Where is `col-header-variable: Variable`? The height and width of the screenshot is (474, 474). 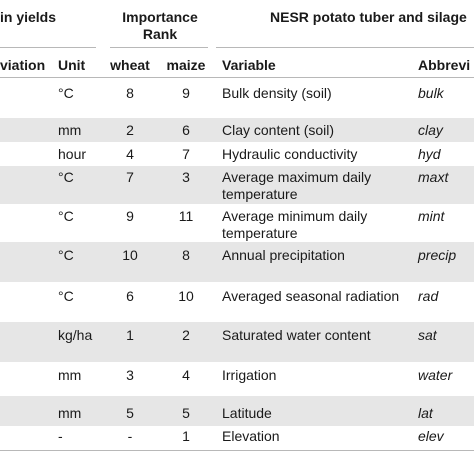 col-header-variable: Variable is located at coordinates (249, 65).